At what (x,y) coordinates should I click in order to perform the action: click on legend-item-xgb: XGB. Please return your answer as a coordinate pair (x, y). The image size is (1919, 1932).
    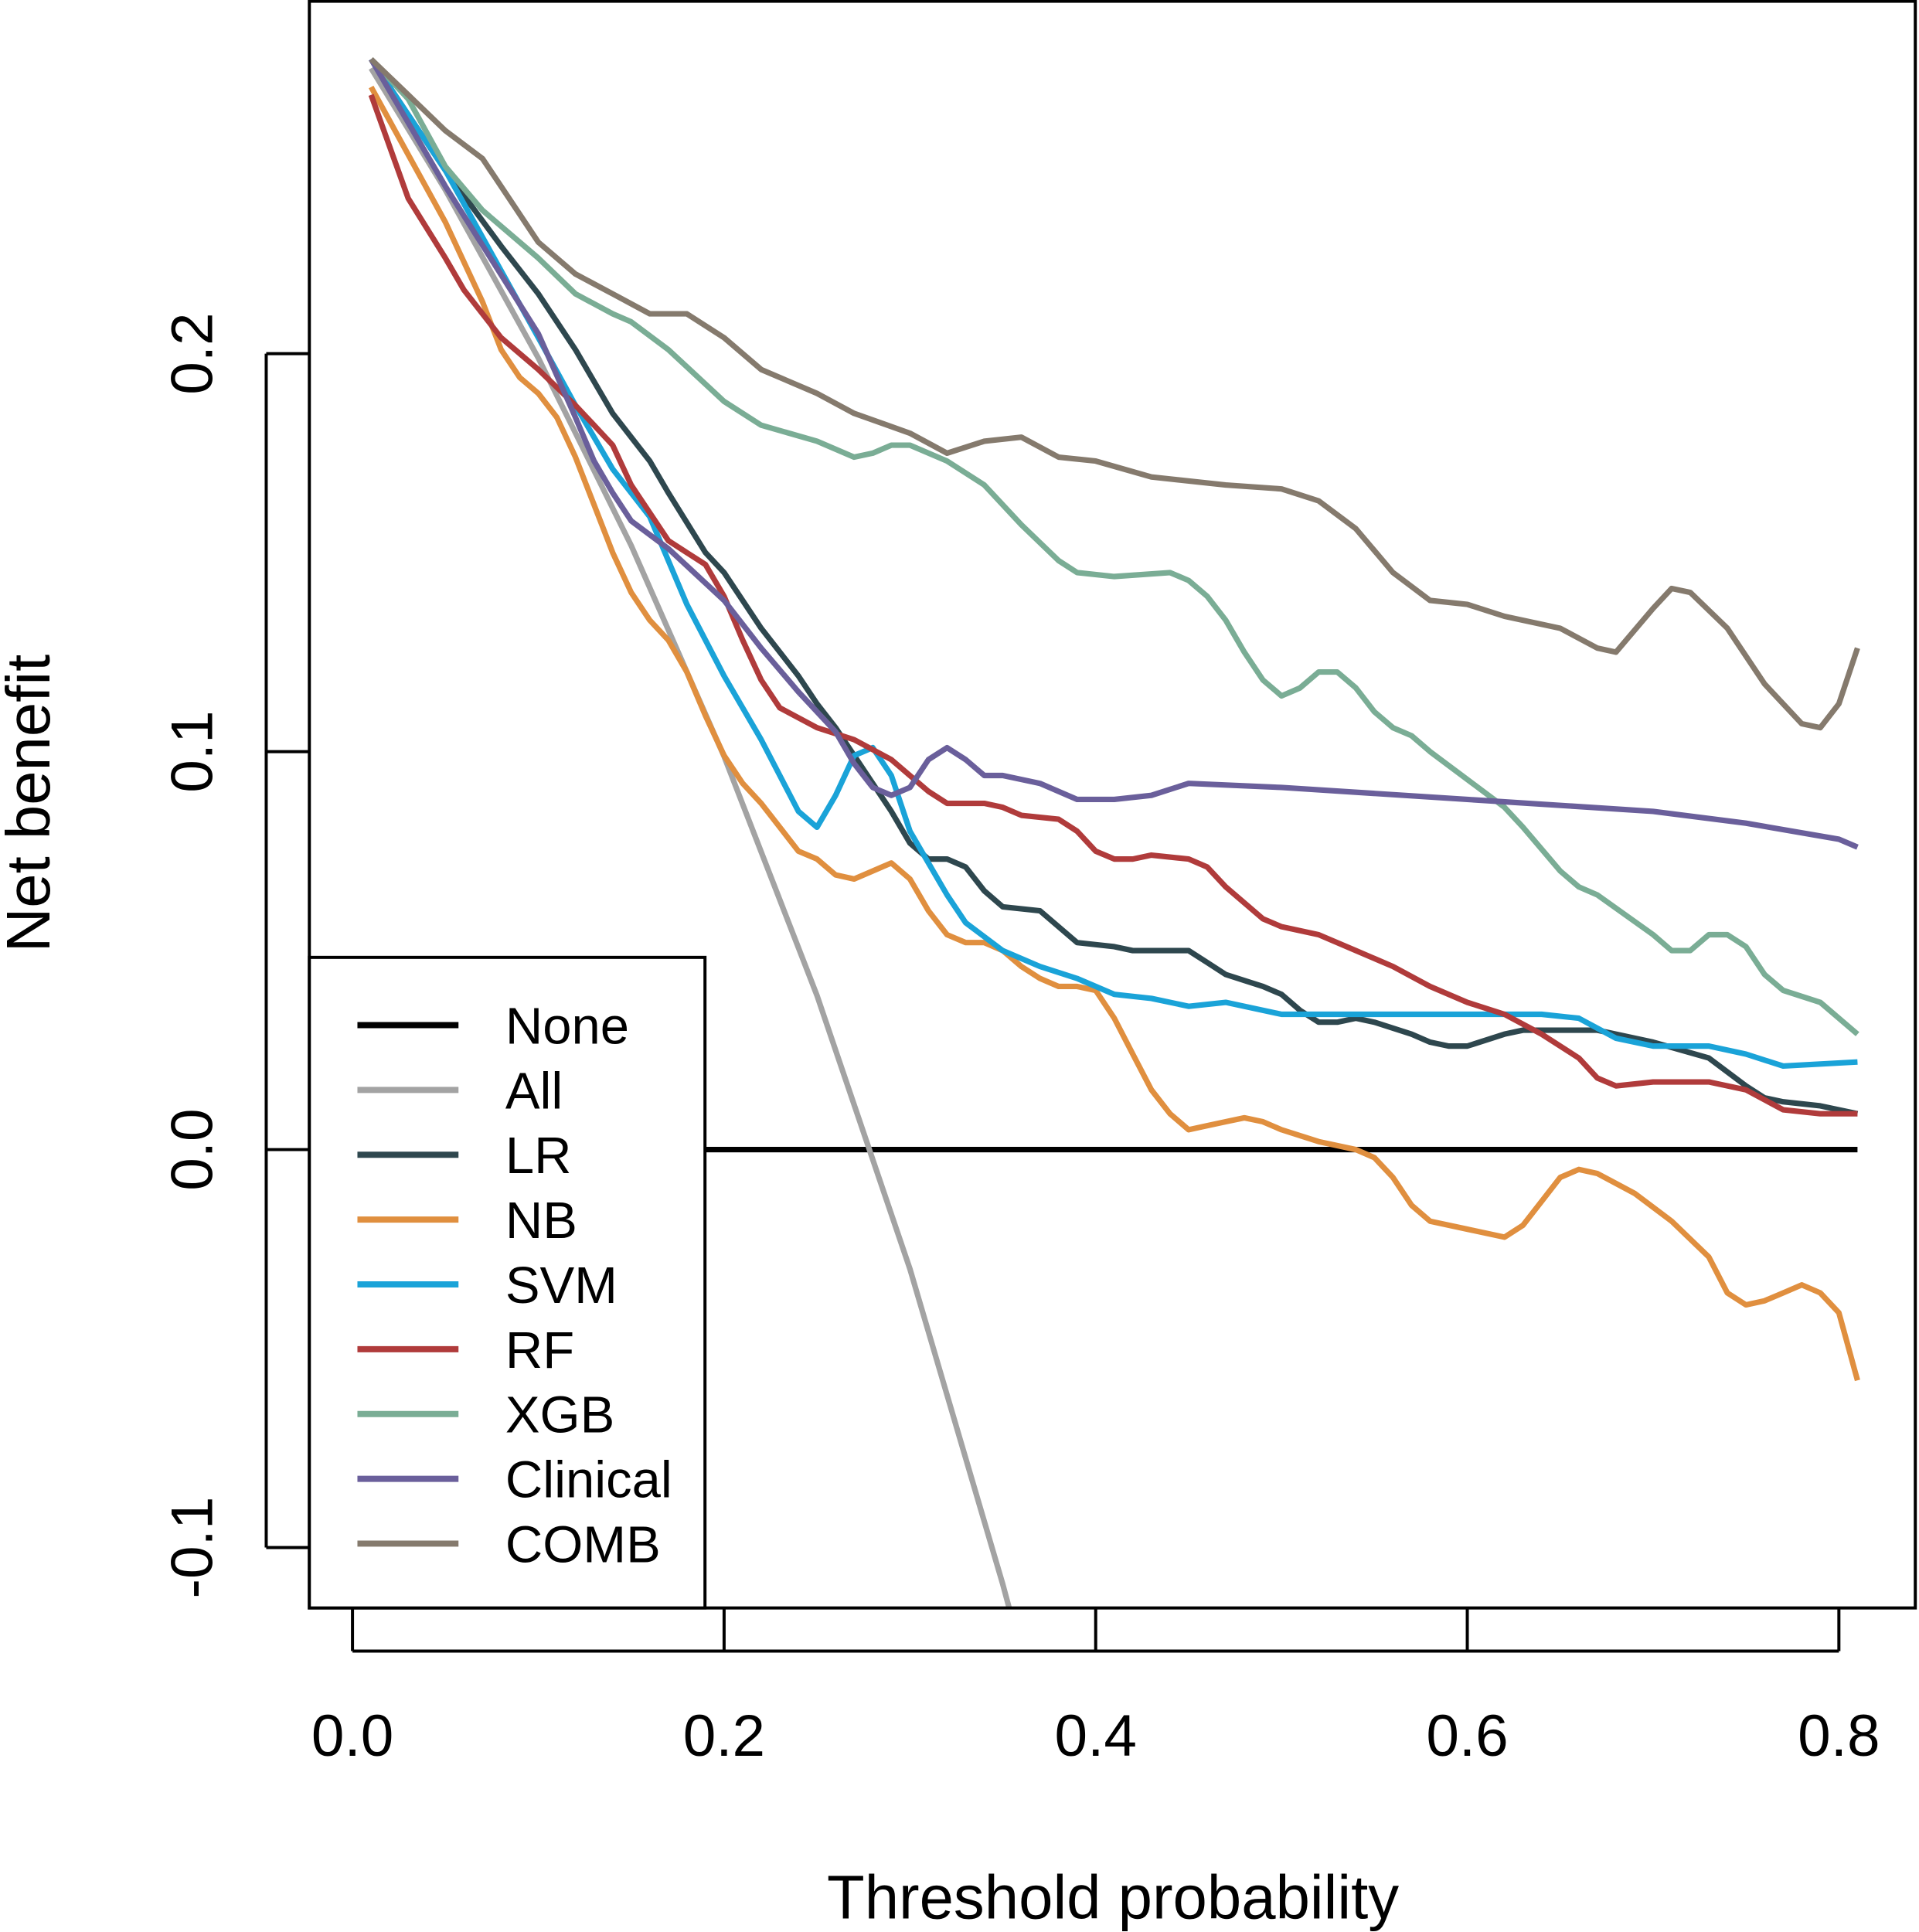
    Looking at the image, I should click on (485, 1415).